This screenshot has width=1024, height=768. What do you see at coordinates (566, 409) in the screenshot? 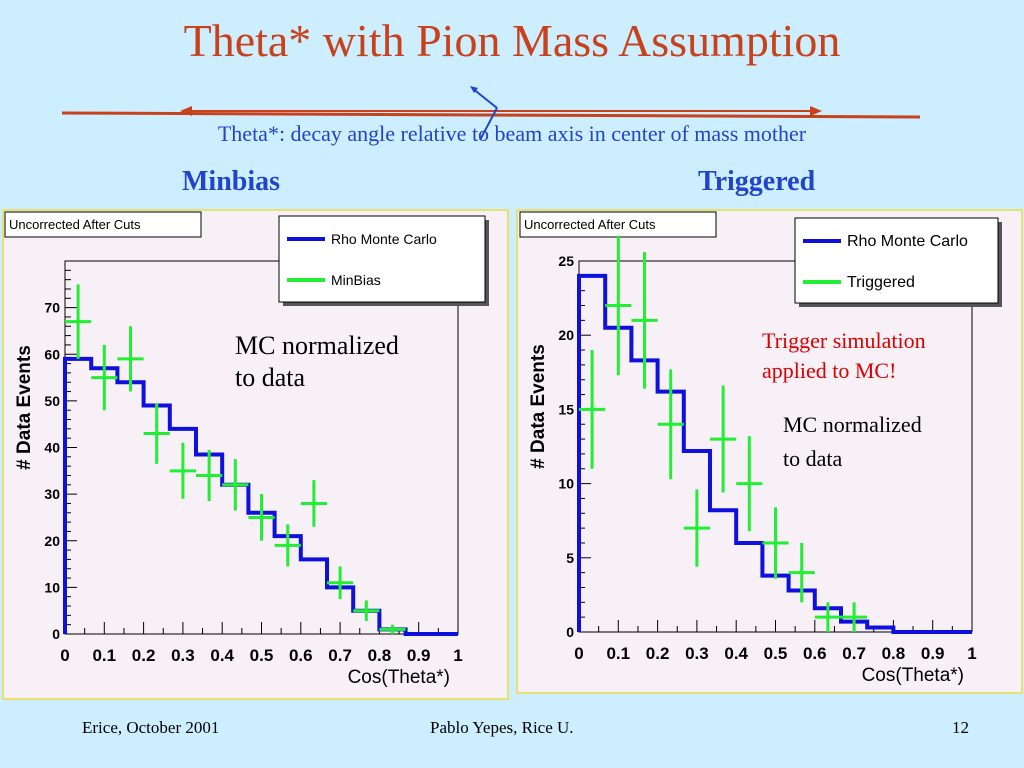
I see `y-tick-label: 15` at bounding box center [566, 409].